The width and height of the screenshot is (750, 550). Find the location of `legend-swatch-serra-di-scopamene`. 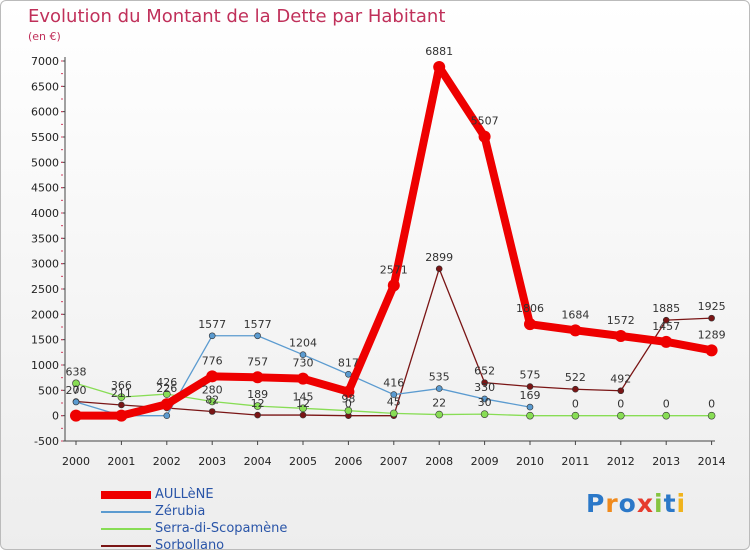

legend-swatch-serra-di-scopamene is located at coordinates (126, 529).